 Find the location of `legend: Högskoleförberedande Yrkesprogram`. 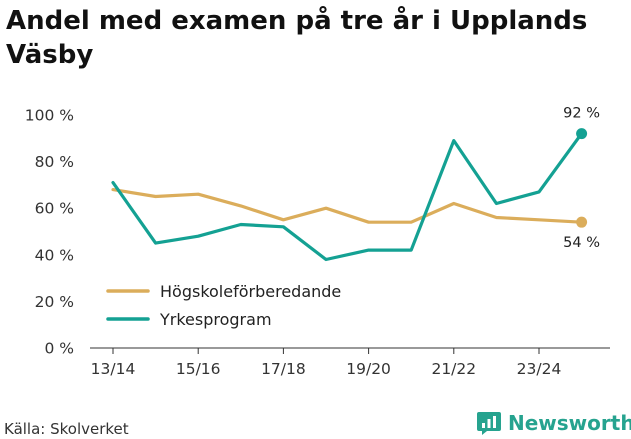

legend: Högskoleförberedande Yrkesprogram is located at coordinates (223, 305).